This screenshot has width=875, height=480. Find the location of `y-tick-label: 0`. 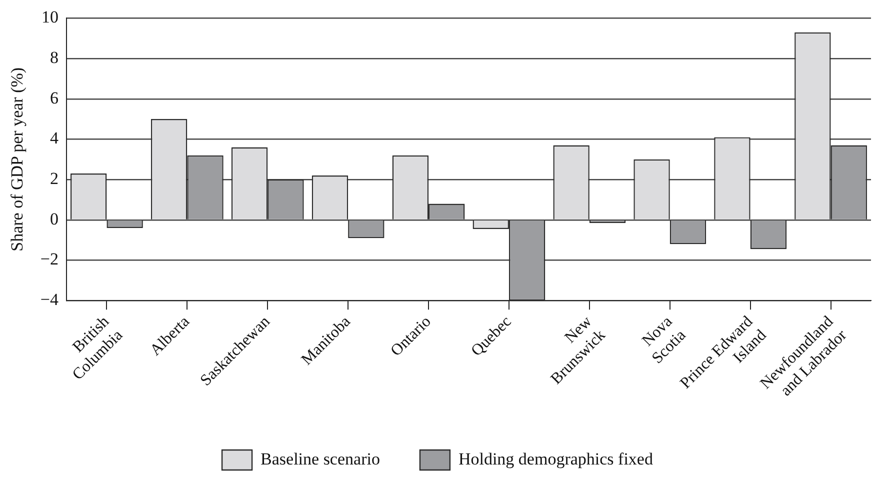

y-tick-label: 0 is located at coordinates (54, 218).